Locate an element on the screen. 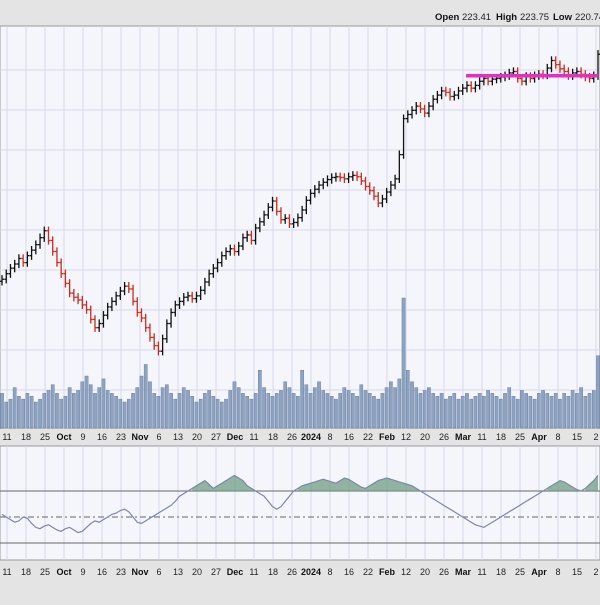  x-tick-label: 20 is located at coordinates (197, 572).